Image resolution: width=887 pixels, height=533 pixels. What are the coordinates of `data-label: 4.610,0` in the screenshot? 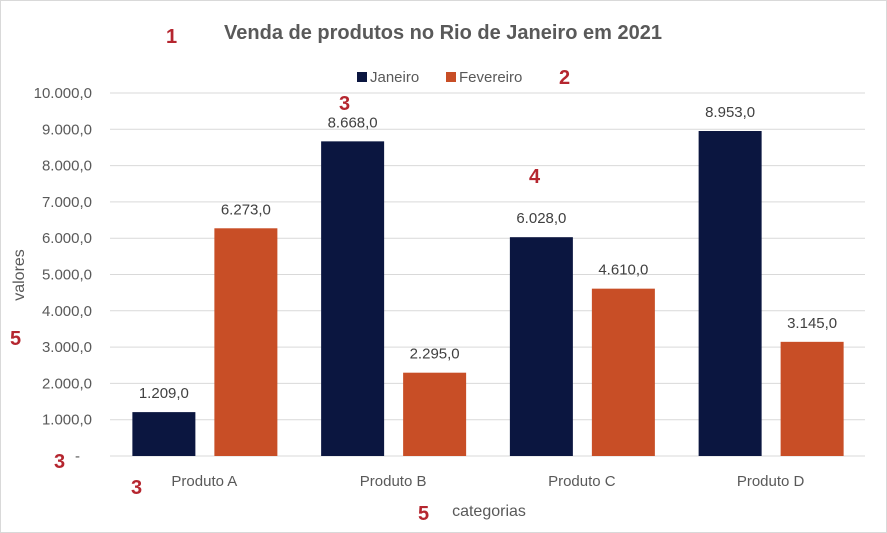 It's located at (623, 270).